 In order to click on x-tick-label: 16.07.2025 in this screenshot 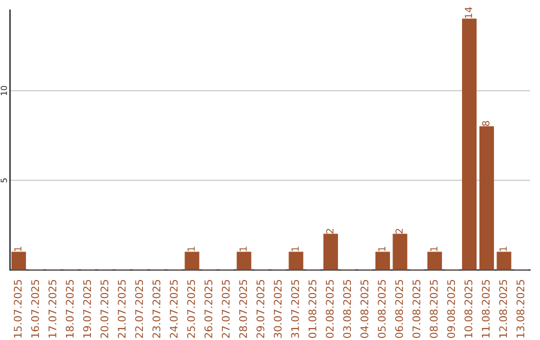, I will do `click(35, 309)`.